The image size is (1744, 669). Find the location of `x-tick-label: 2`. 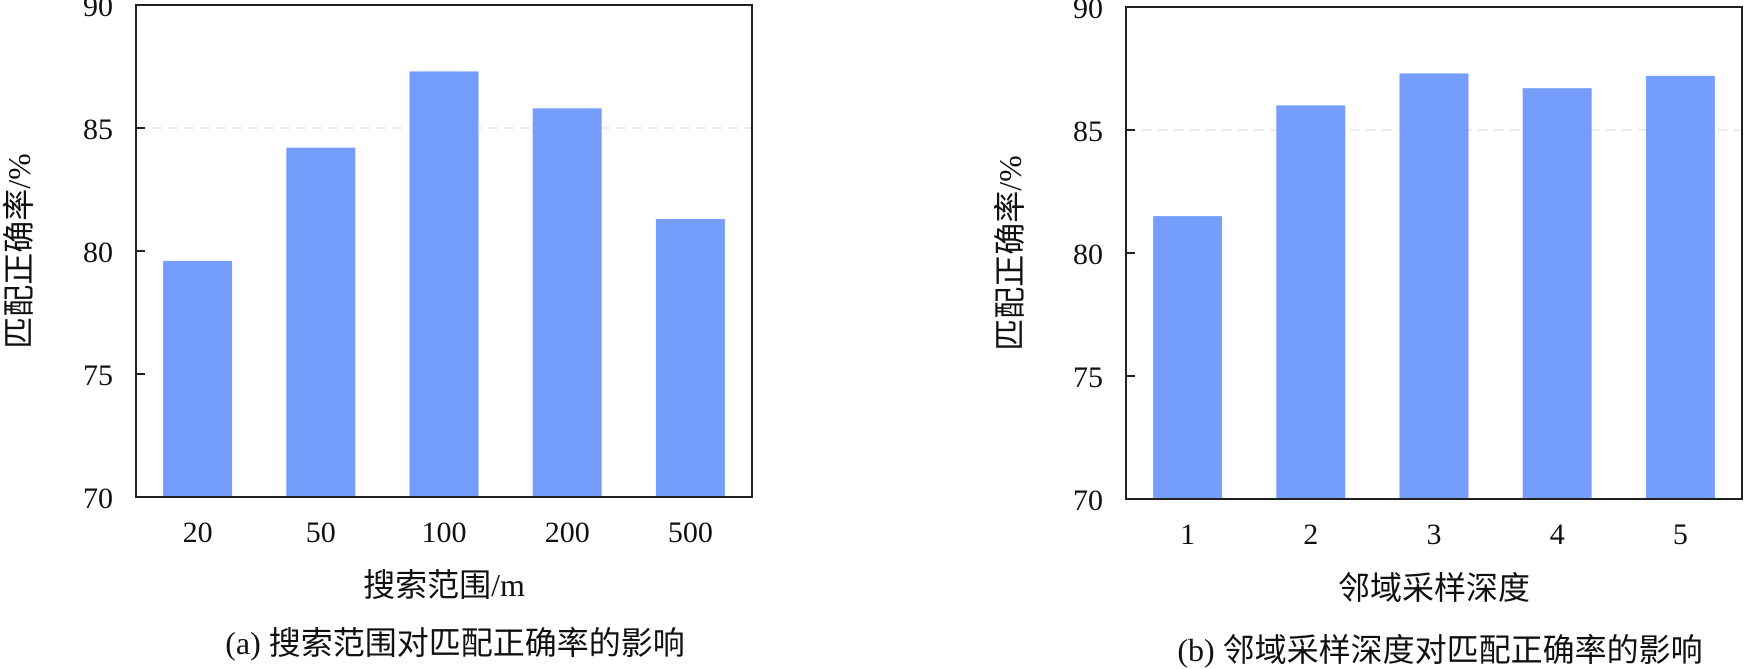

x-tick-label: 2 is located at coordinates (1310, 534).